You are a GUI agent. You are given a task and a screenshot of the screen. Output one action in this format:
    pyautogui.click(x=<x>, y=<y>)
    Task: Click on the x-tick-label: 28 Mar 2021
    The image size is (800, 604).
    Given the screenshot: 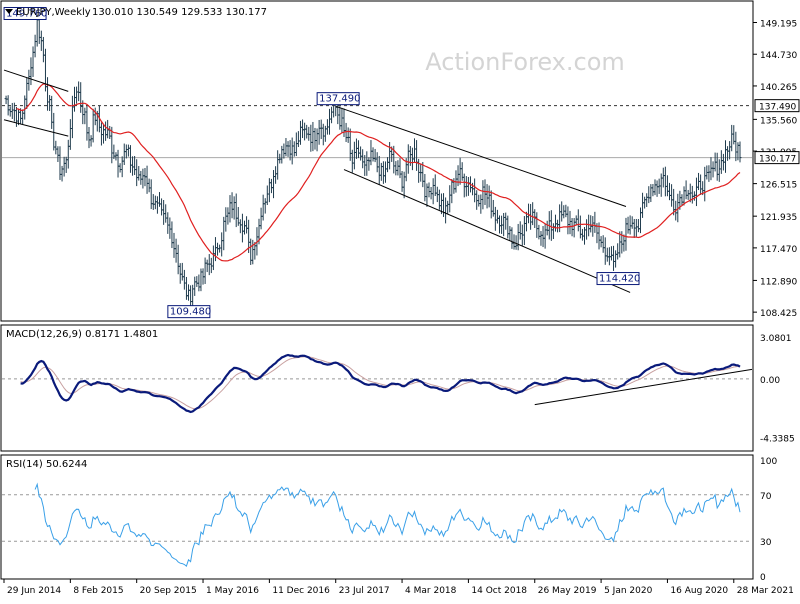 What is the action you would take?
    pyautogui.click(x=765, y=591)
    